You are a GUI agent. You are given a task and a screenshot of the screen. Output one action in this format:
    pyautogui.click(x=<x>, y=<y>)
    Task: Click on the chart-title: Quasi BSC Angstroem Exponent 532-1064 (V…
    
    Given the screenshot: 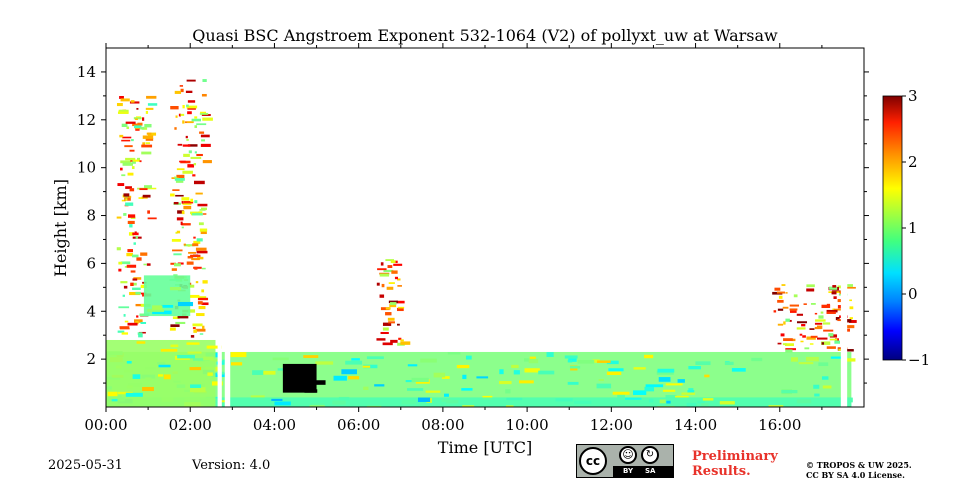 What is the action you would take?
    pyautogui.click(x=485, y=35)
    